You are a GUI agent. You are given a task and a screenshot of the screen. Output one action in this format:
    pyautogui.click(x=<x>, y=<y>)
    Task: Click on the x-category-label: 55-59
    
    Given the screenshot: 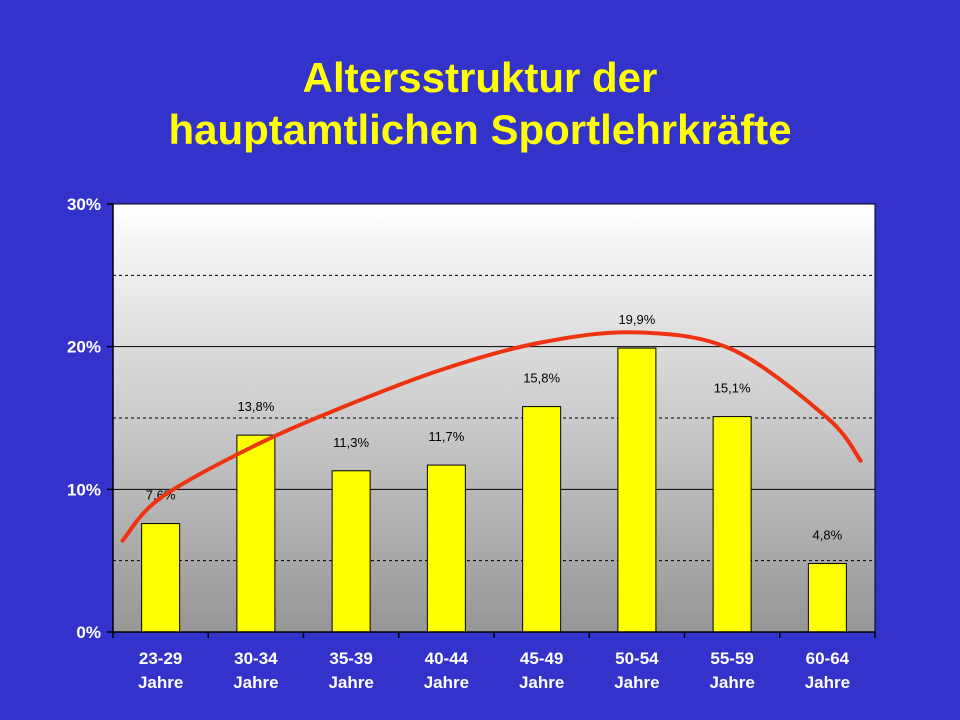 What is the action you would take?
    pyautogui.click(x=731, y=658)
    